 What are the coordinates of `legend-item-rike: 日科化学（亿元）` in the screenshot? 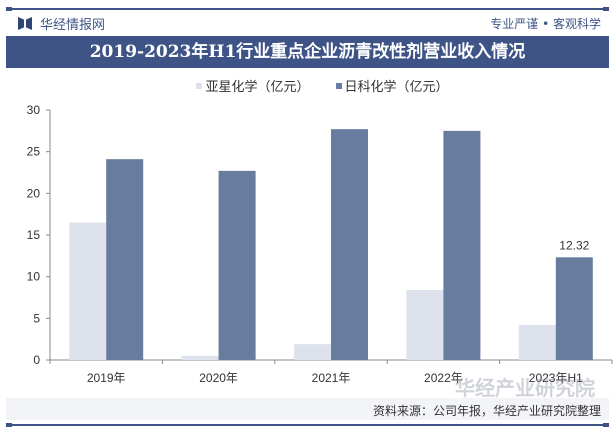 It's located at (392, 85).